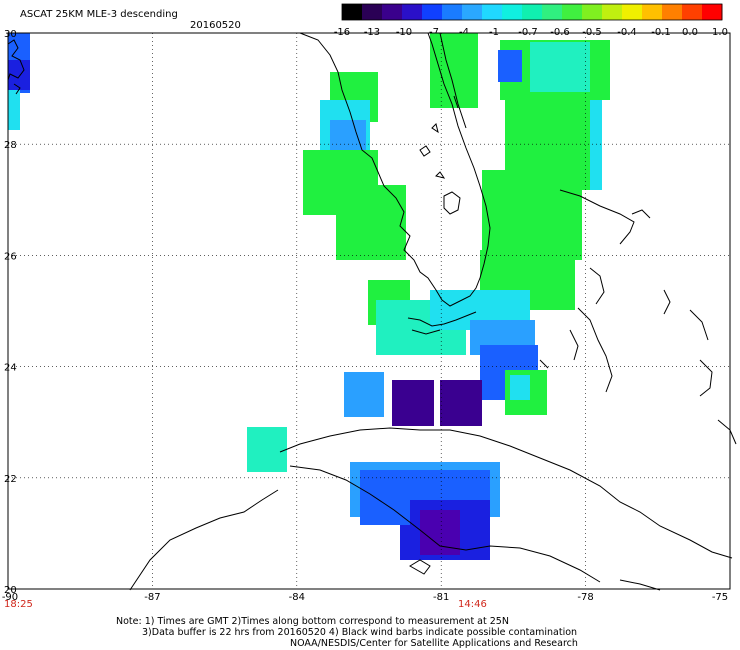 The width and height of the screenshot is (740, 650). Describe the element at coordinates (441, 597) in the screenshot. I see `longitude-label: -81` at that location.